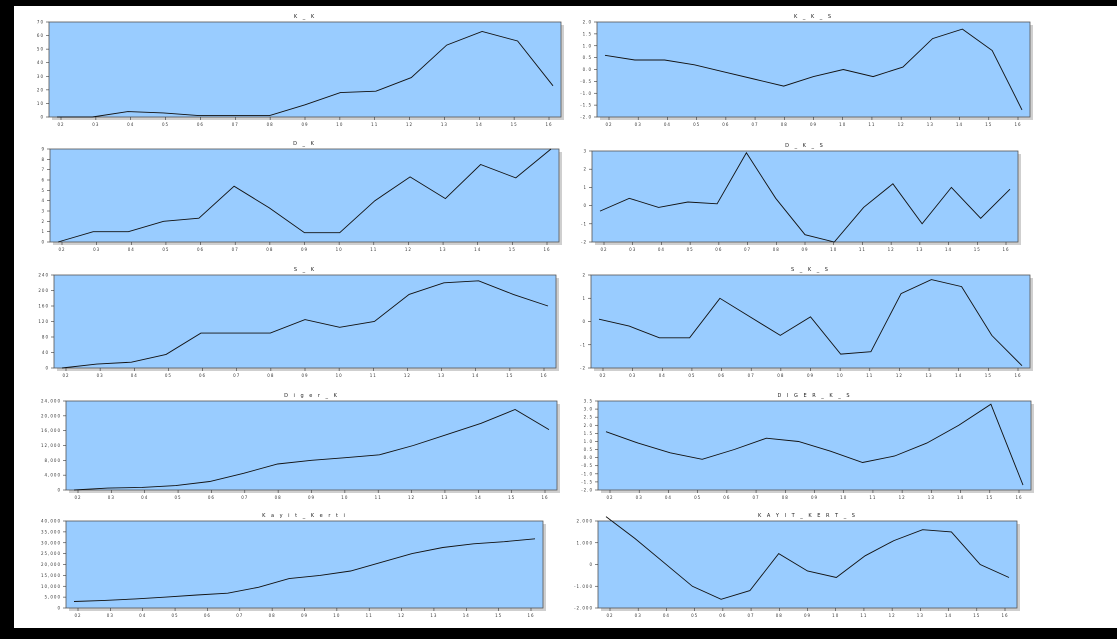  I want to click on y-tick-label: 1.0, so click(588, 441).